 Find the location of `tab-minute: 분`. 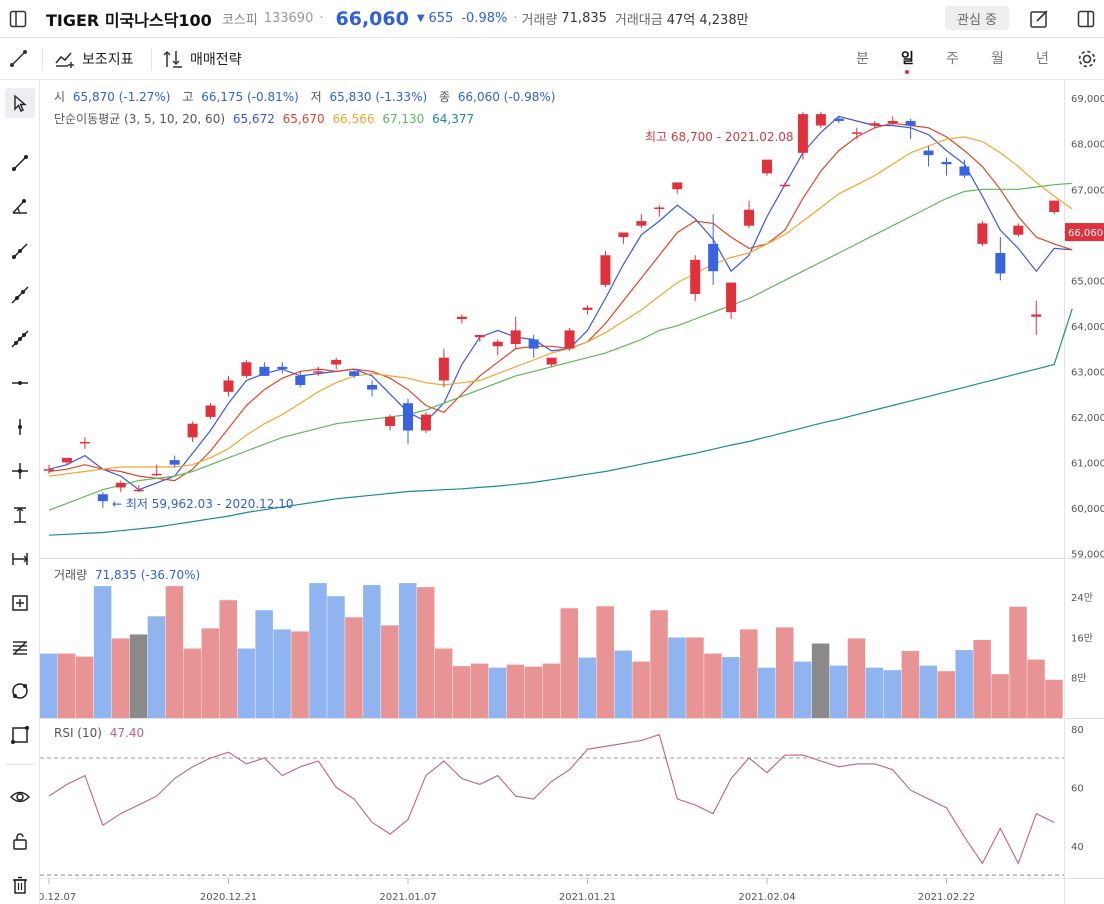

tab-minute: 분 is located at coordinates (862, 59).